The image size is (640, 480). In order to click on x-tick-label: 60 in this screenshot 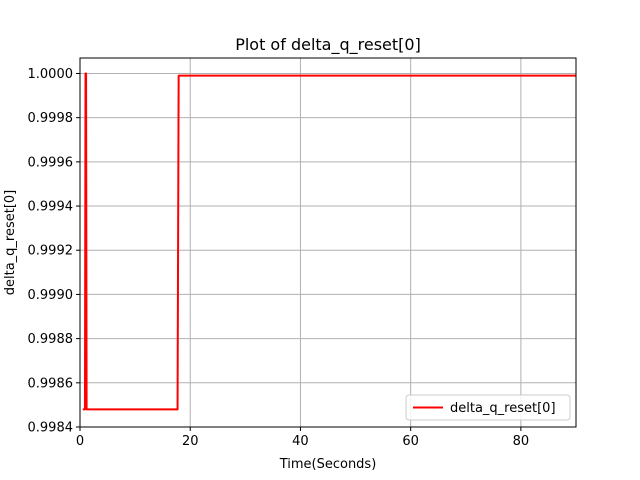, I will do `click(410, 441)`.